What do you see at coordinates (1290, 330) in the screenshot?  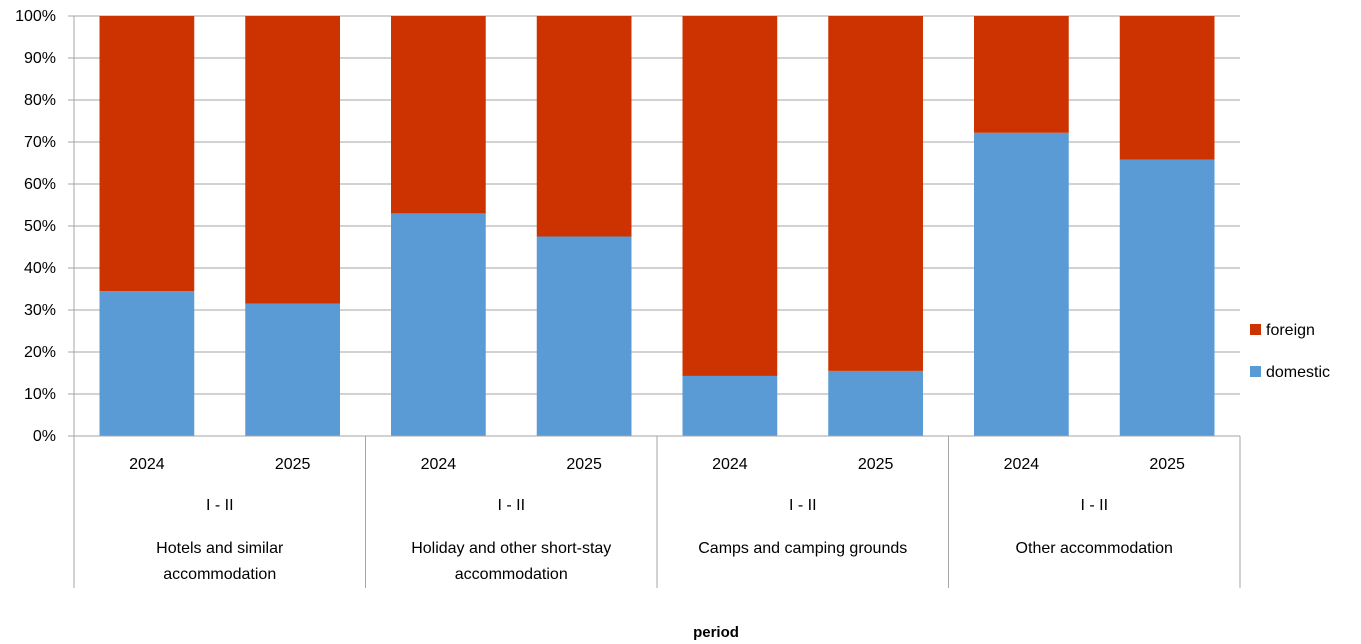 I see `legend-label-foreign: foreign` at bounding box center [1290, 330].